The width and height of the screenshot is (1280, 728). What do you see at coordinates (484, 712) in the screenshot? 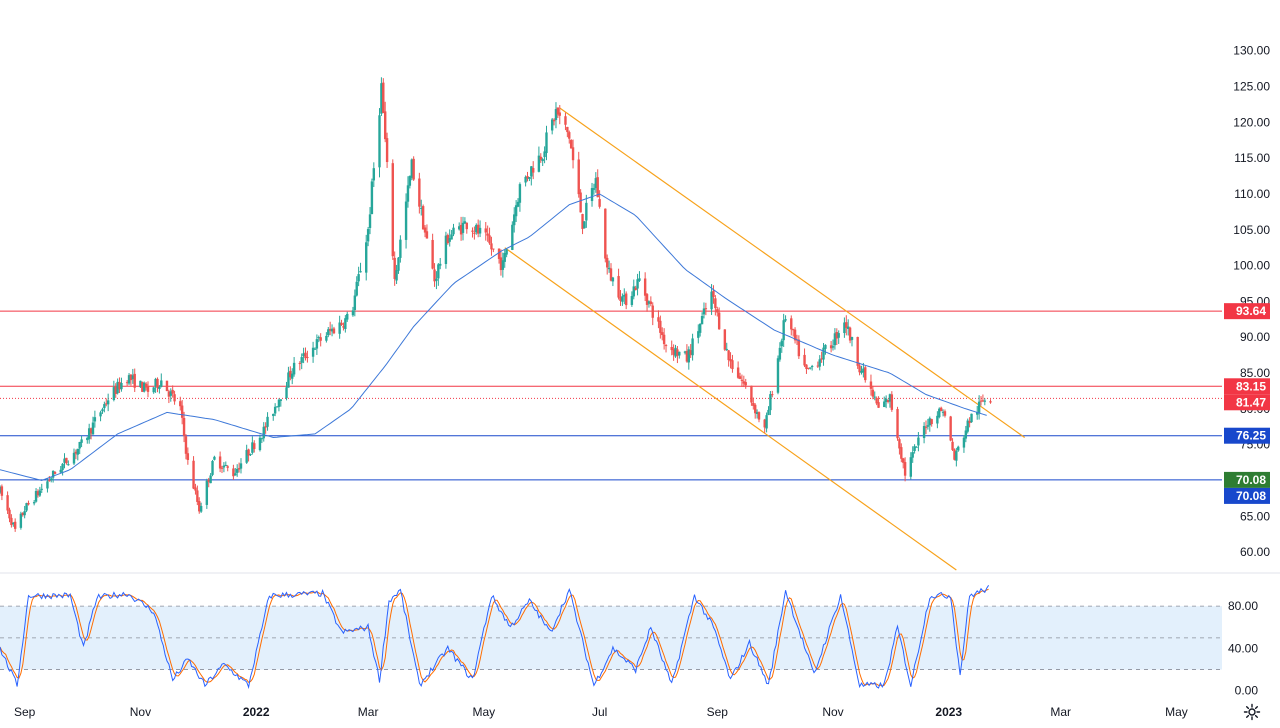
I see `time-tick-label: May` at bounding box center [484, 712].